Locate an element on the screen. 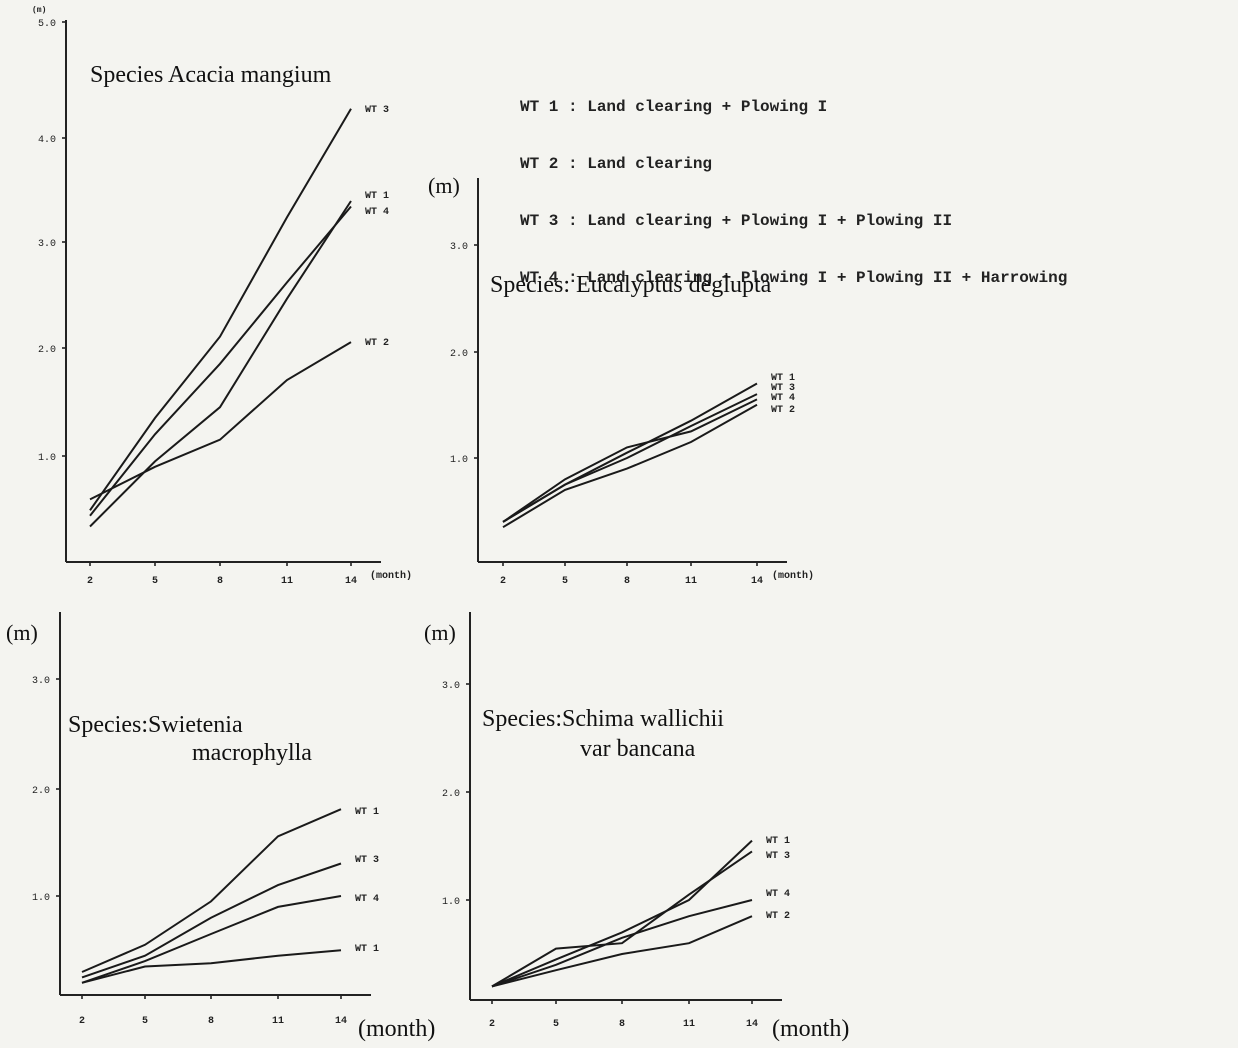 The image size is (1238, 1048). chart-title: Species: Eucalyptus deglupta is located at coordinates (631, 285).